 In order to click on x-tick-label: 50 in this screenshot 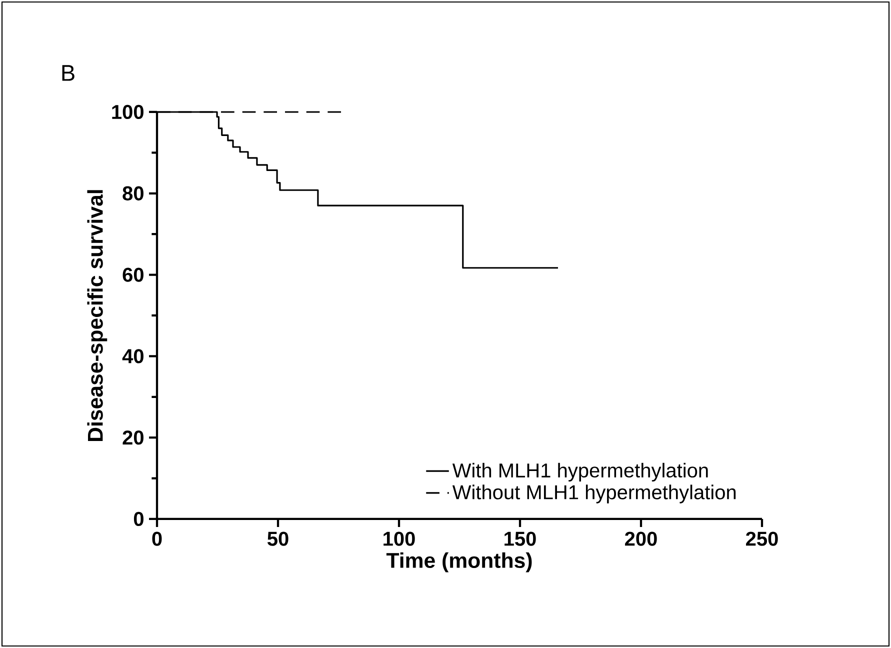, I will do `click(277, 539)`.